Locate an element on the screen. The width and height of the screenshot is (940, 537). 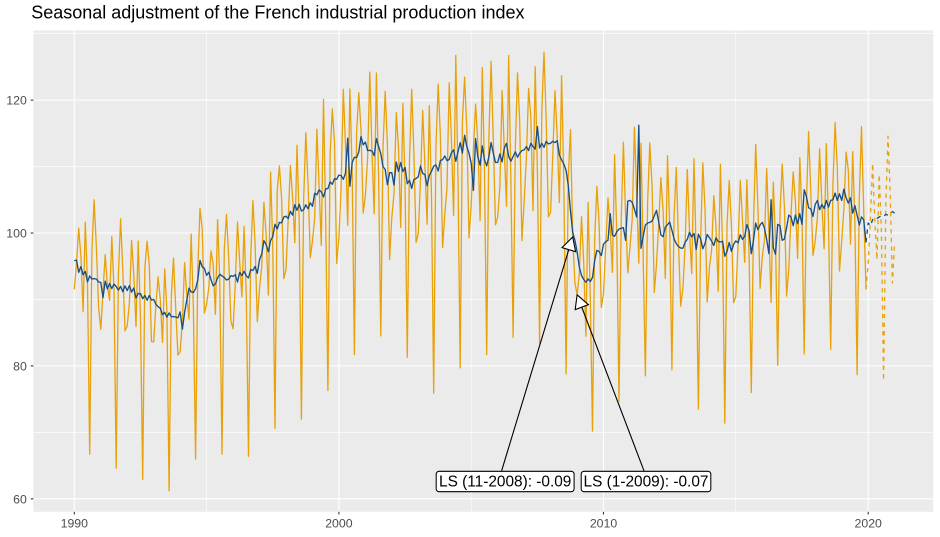
svg-text: 2020 is located at coordinates (869, 523).